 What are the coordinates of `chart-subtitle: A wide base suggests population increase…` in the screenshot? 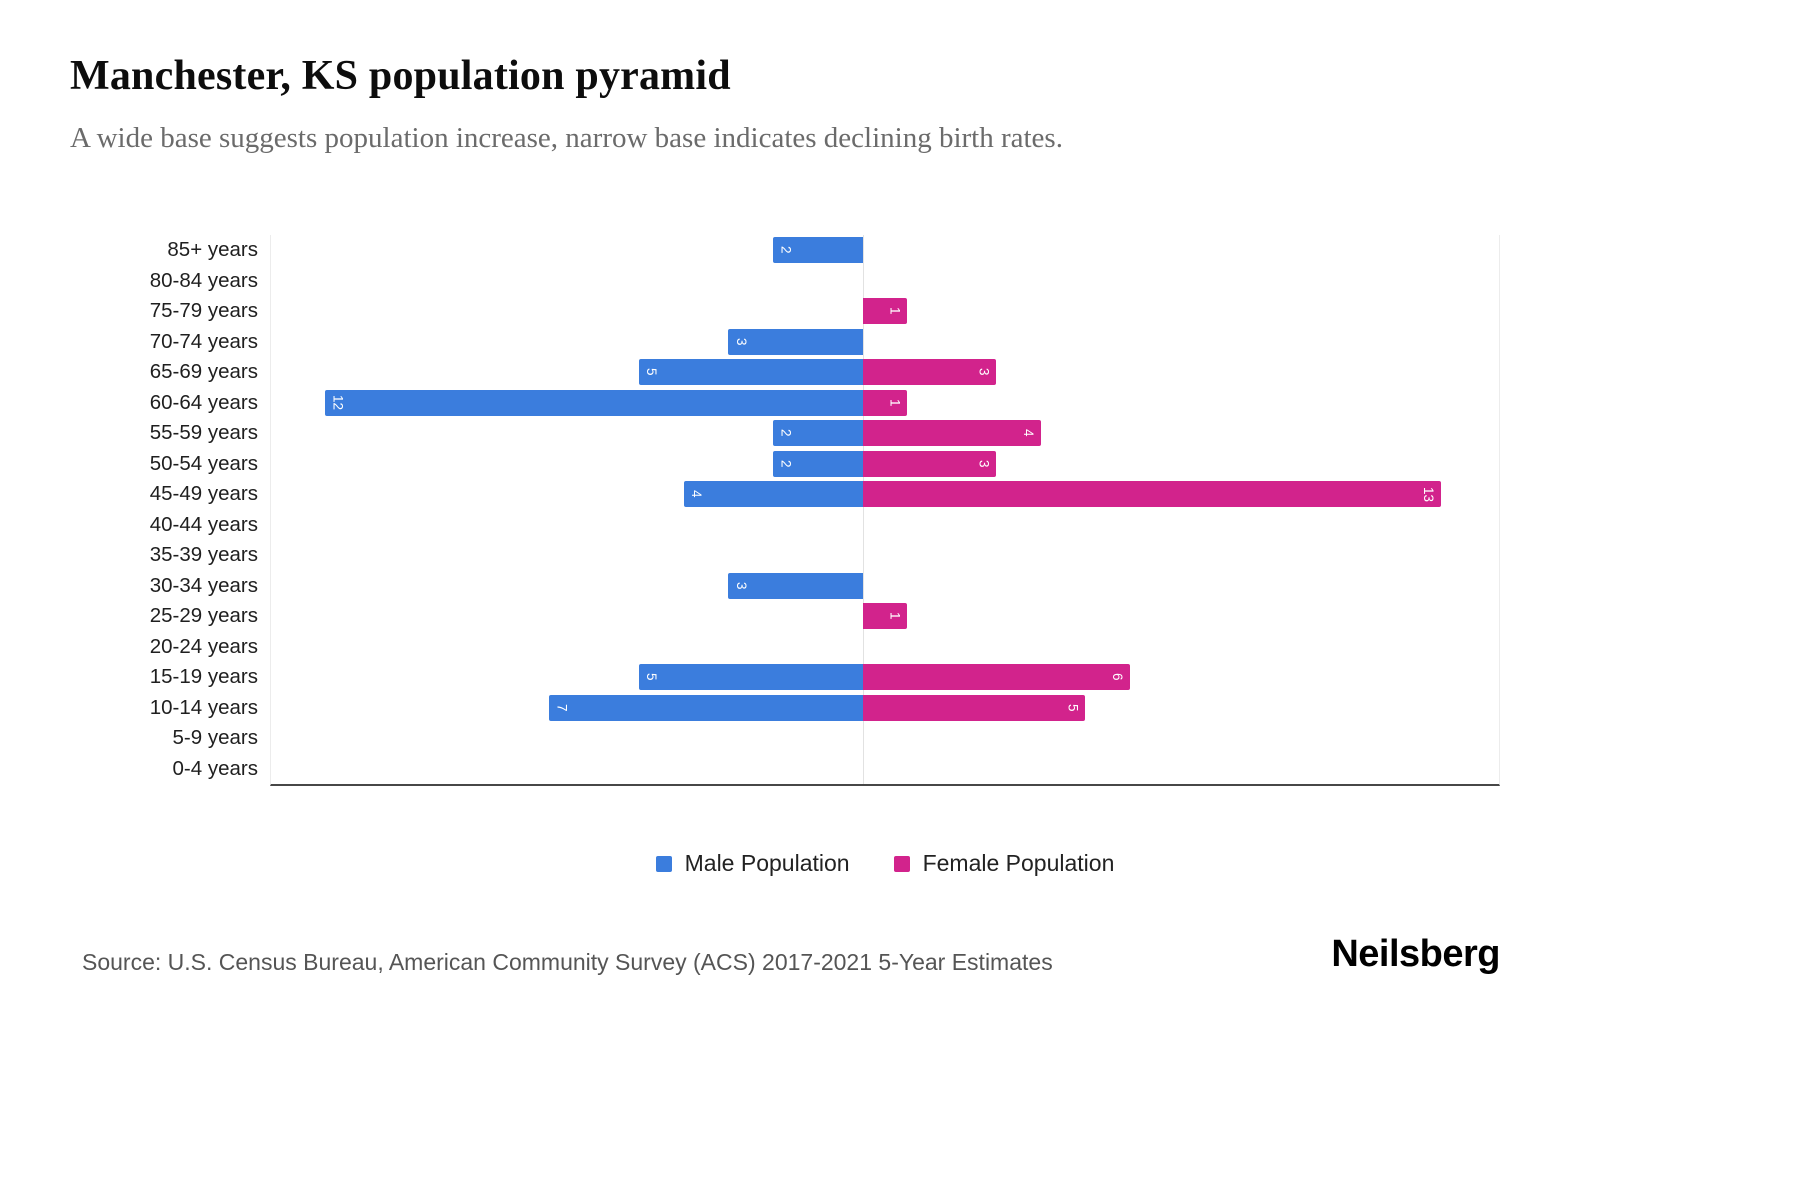 It's located at (566, 138).